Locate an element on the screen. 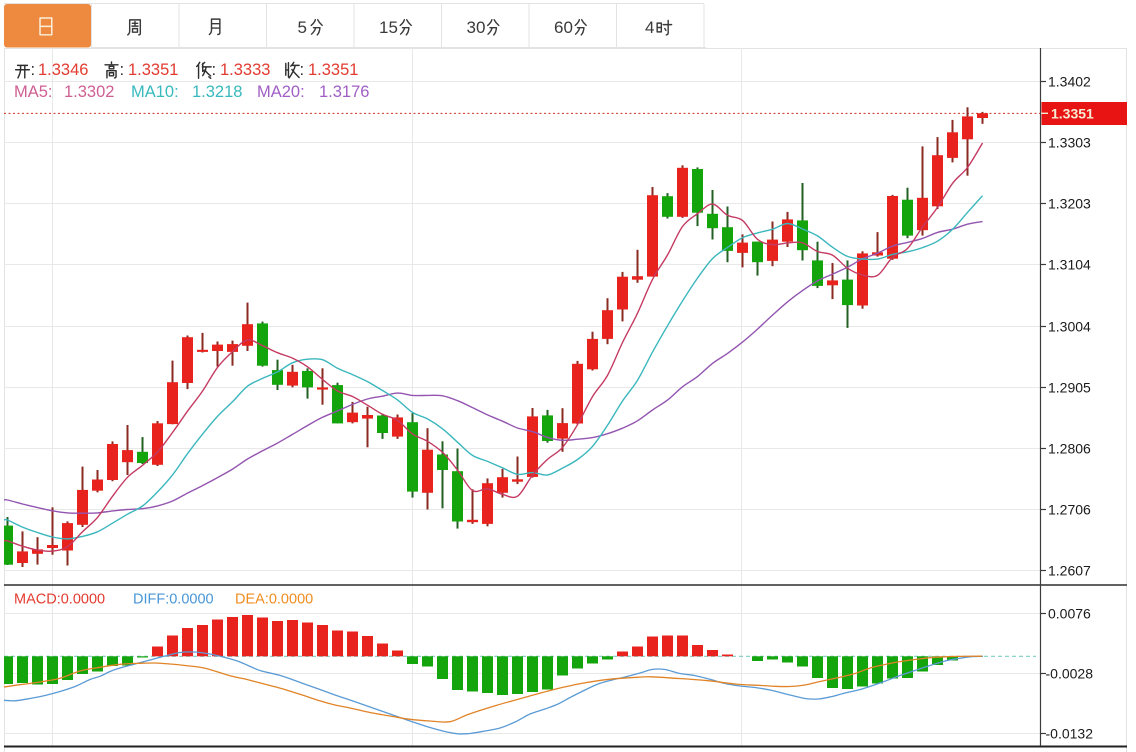 The height and width of the screenshot is (752, 1136). svg-text: 60 is located at coordinates (563, 27).